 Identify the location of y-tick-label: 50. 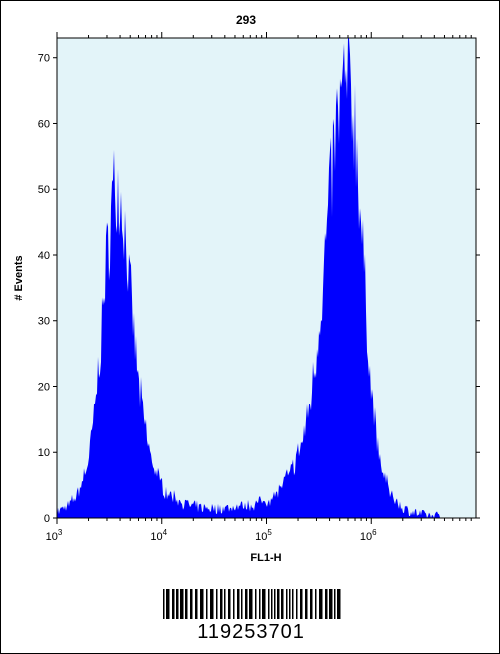
(44, 190).